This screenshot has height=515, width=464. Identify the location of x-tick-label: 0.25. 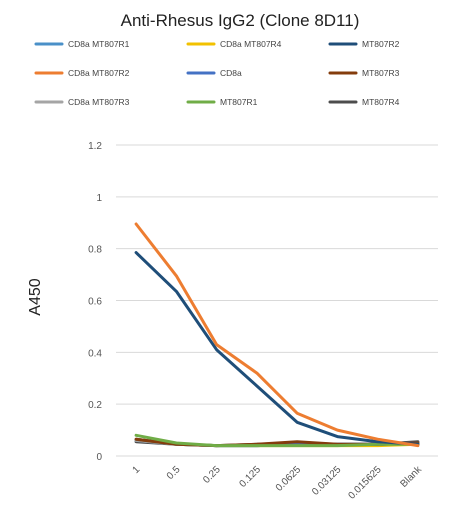
(212, 475).